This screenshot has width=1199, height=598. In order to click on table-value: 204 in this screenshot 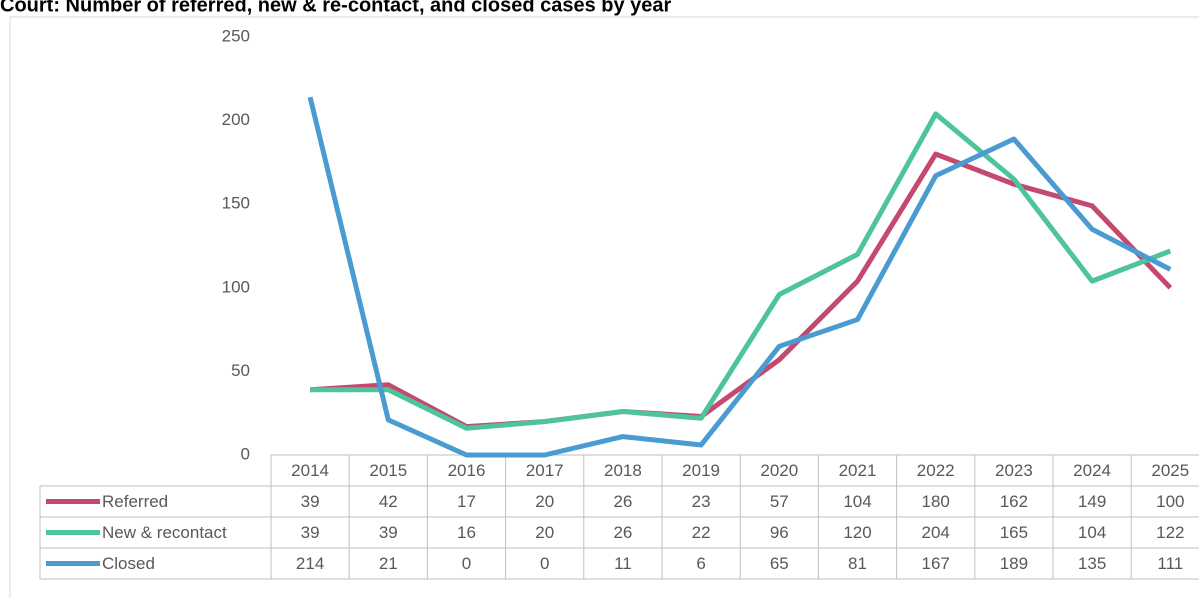, I will do `click(936, 532)`.